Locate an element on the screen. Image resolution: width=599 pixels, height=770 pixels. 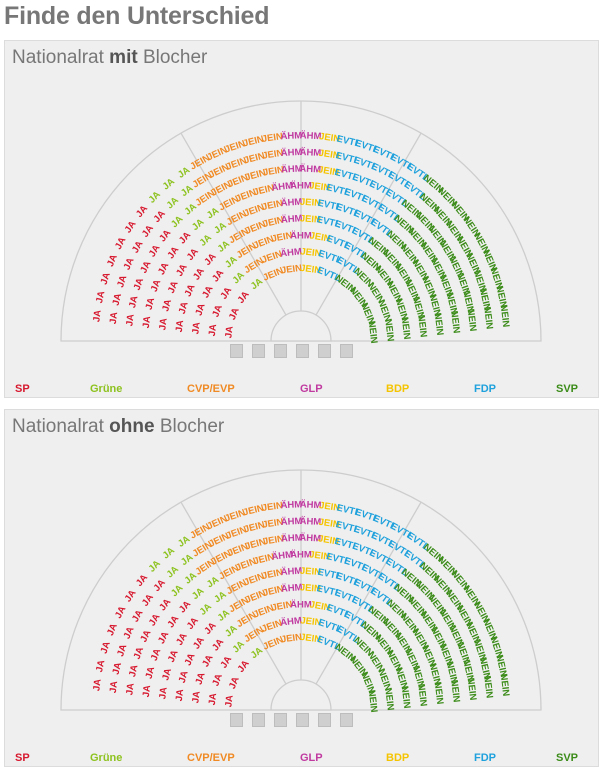
legend-item: Grüne is located at coordinates (106, 758).